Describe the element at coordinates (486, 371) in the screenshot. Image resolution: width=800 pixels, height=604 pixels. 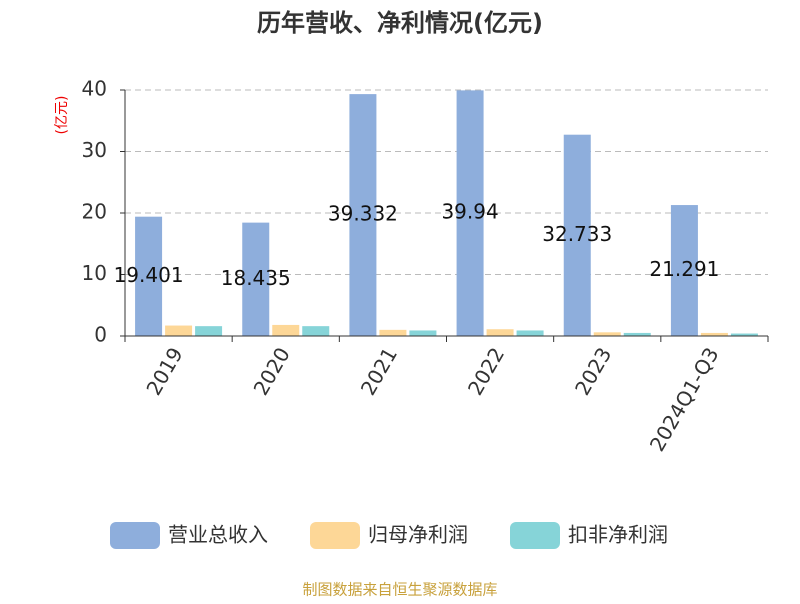
I see `x-tick-label: 2022` at that location.